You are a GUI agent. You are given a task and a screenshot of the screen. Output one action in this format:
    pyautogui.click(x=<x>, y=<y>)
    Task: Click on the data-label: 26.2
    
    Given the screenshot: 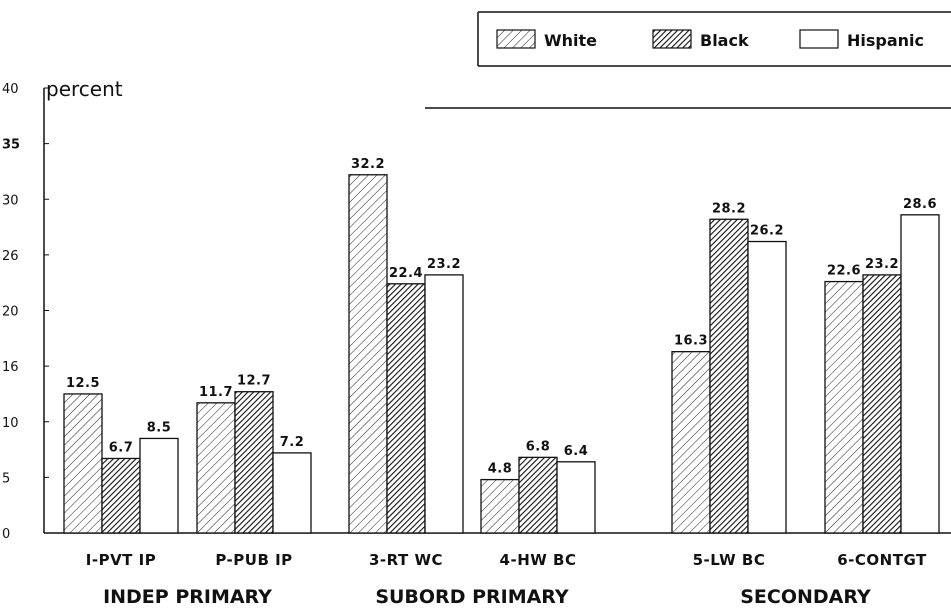 What is the action you would take?
    pyautogui.click(x=767, y=231)
    